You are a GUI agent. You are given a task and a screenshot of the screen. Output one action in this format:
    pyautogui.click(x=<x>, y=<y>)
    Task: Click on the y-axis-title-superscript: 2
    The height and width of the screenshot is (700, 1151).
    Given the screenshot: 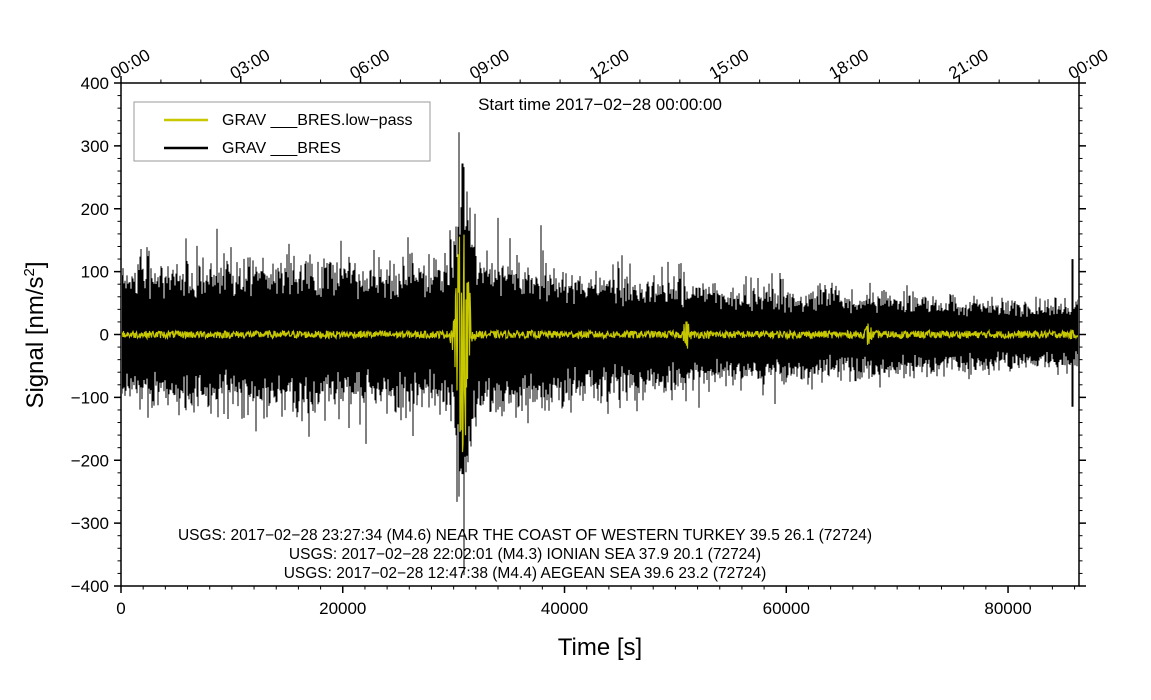 What is the action you would take?
    pyautogui.click(x=29, y=272)
    